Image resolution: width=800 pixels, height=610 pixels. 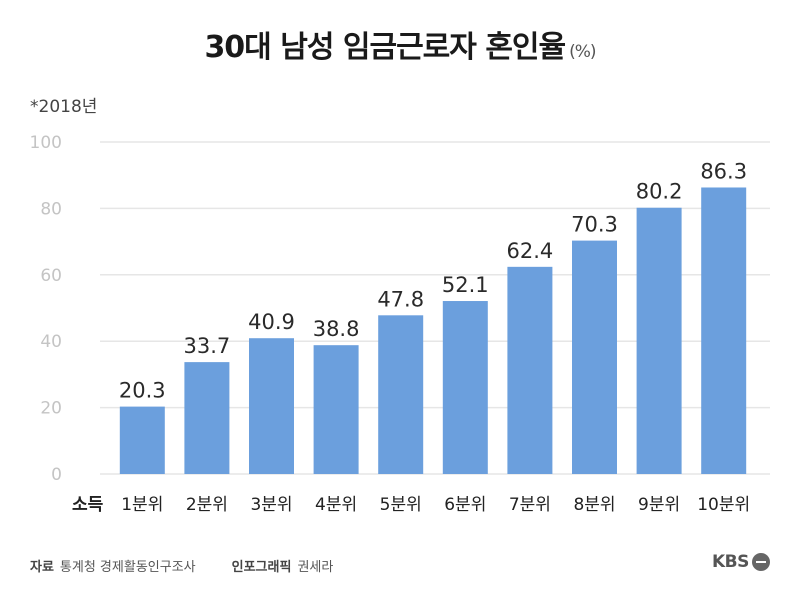 I want to click on graphic-label: 인포그래픽, so click(x=261, y=567).